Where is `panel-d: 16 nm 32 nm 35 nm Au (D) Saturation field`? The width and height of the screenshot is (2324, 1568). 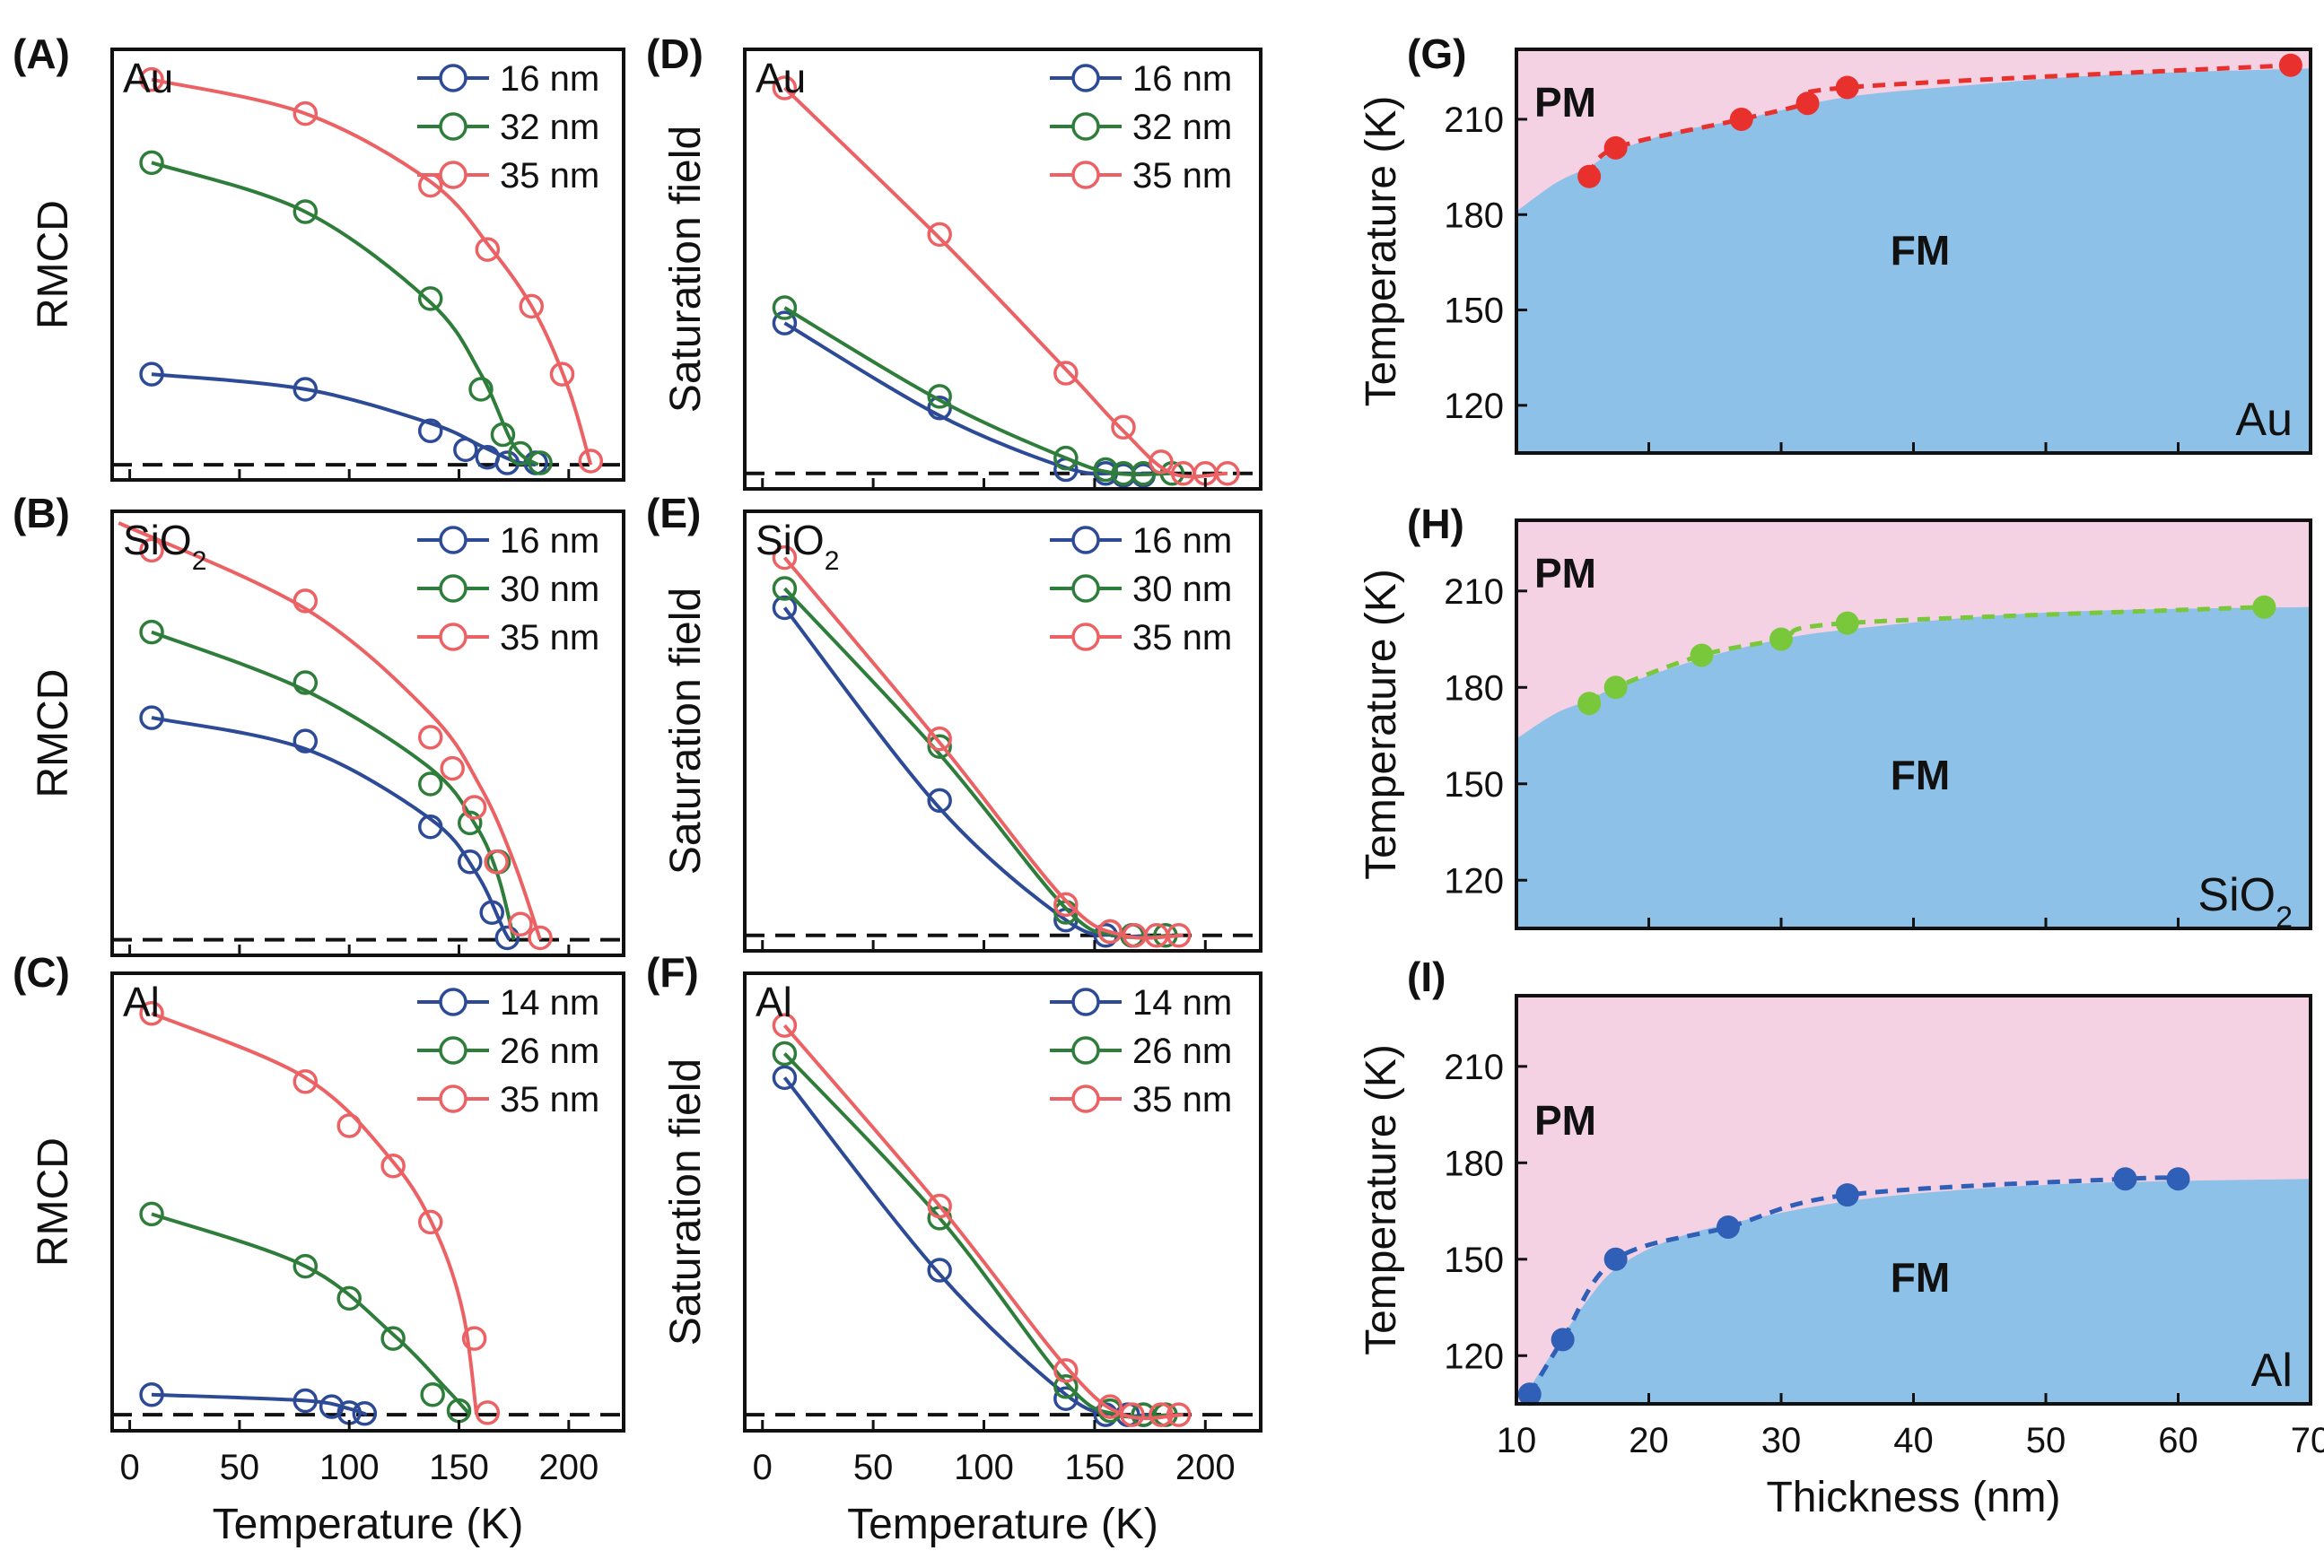 panel-d: 16 nm 32 nm 35 nm Au (D) Saturation field is located at coordinates (954, 261).